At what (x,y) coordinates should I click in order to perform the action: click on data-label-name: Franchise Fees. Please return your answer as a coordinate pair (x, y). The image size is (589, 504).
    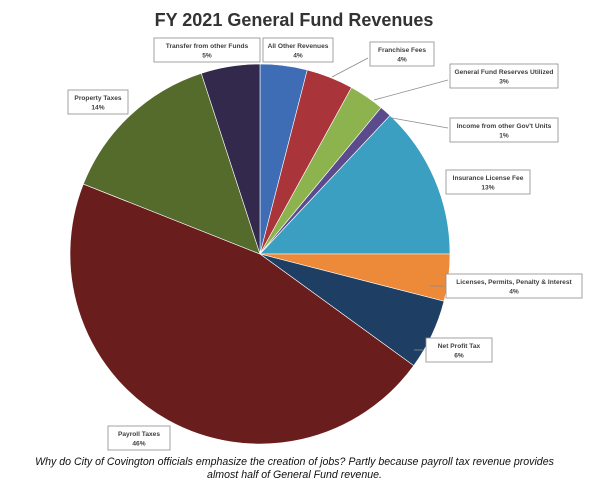
    Looking at the image, I should click on (402, 50).